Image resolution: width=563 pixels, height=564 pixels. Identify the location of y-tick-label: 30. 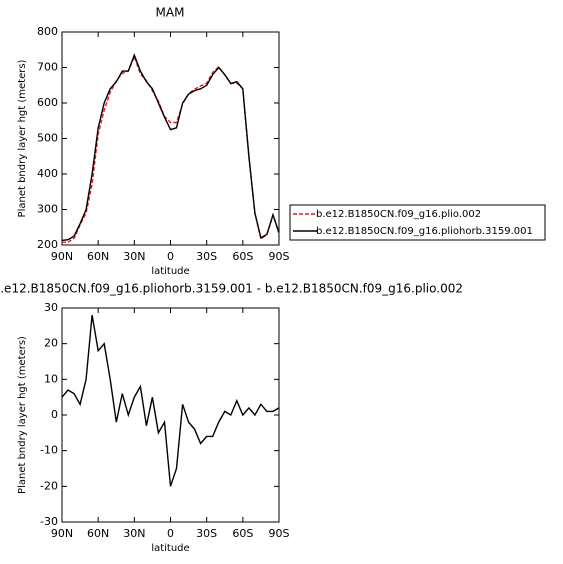
(51, 307).